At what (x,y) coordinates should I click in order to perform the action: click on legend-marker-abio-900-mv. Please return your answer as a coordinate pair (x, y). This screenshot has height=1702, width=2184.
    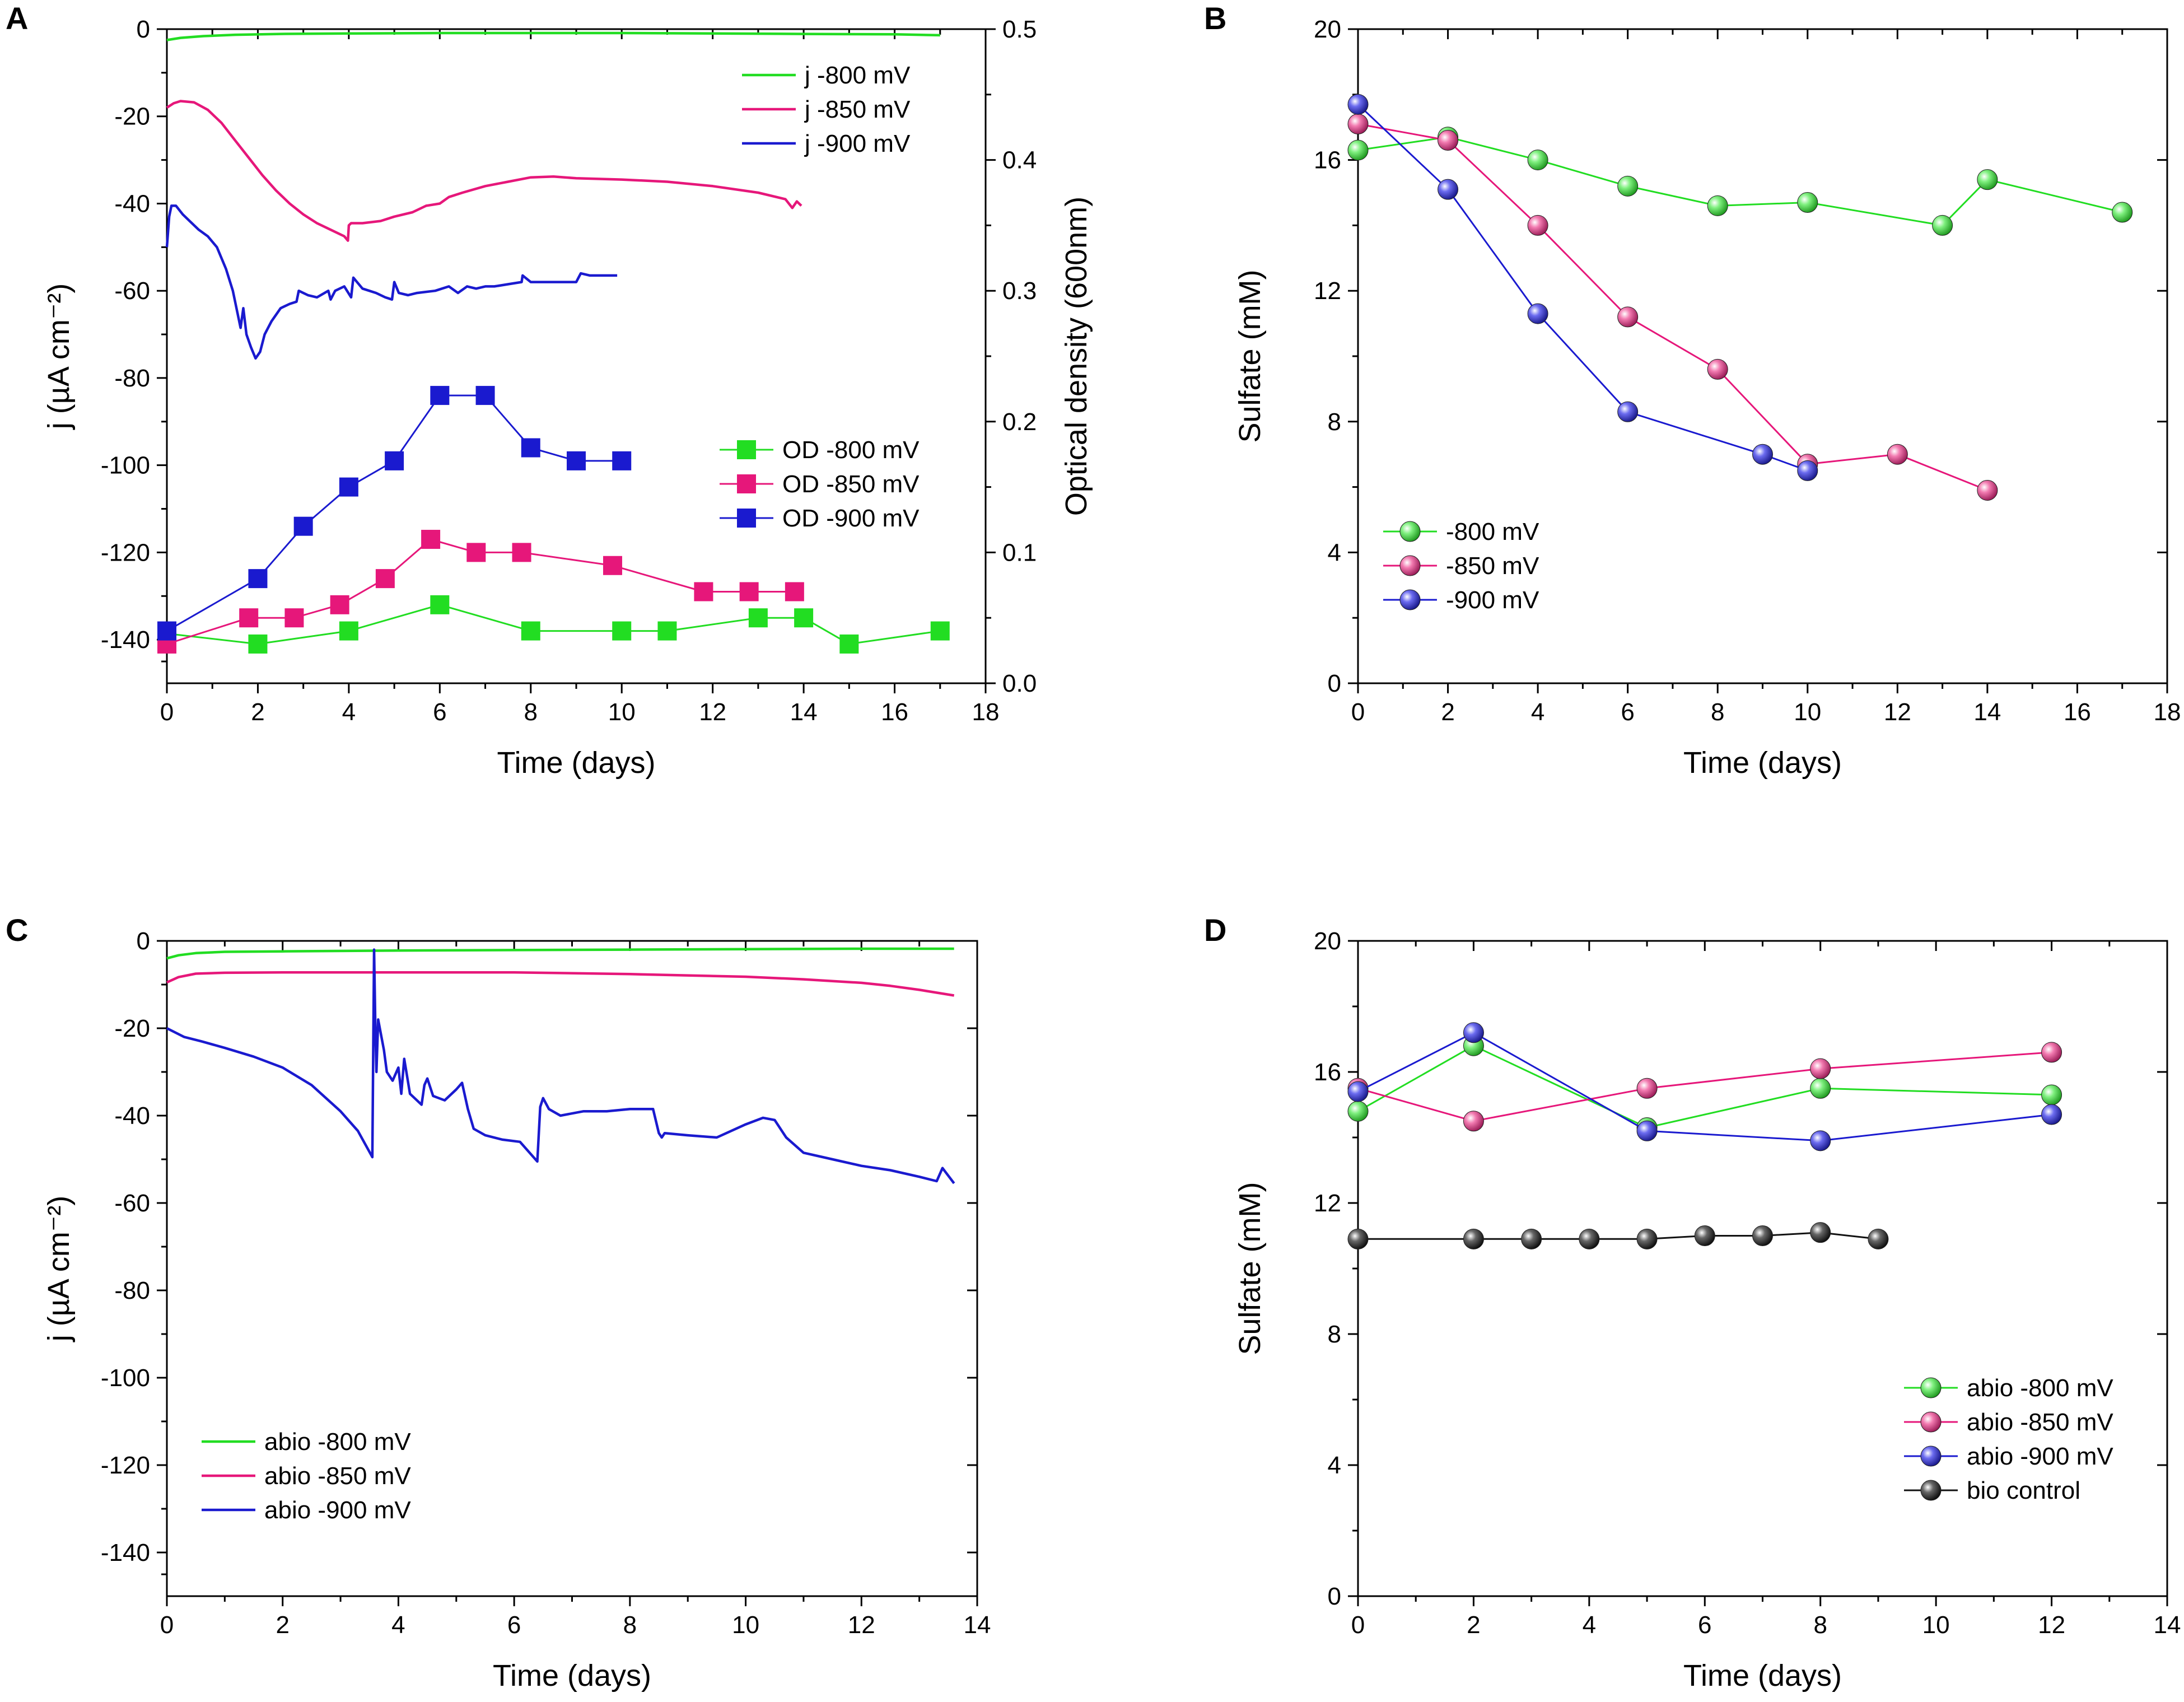
    Looking at the image, I should click on (1931, 1456).